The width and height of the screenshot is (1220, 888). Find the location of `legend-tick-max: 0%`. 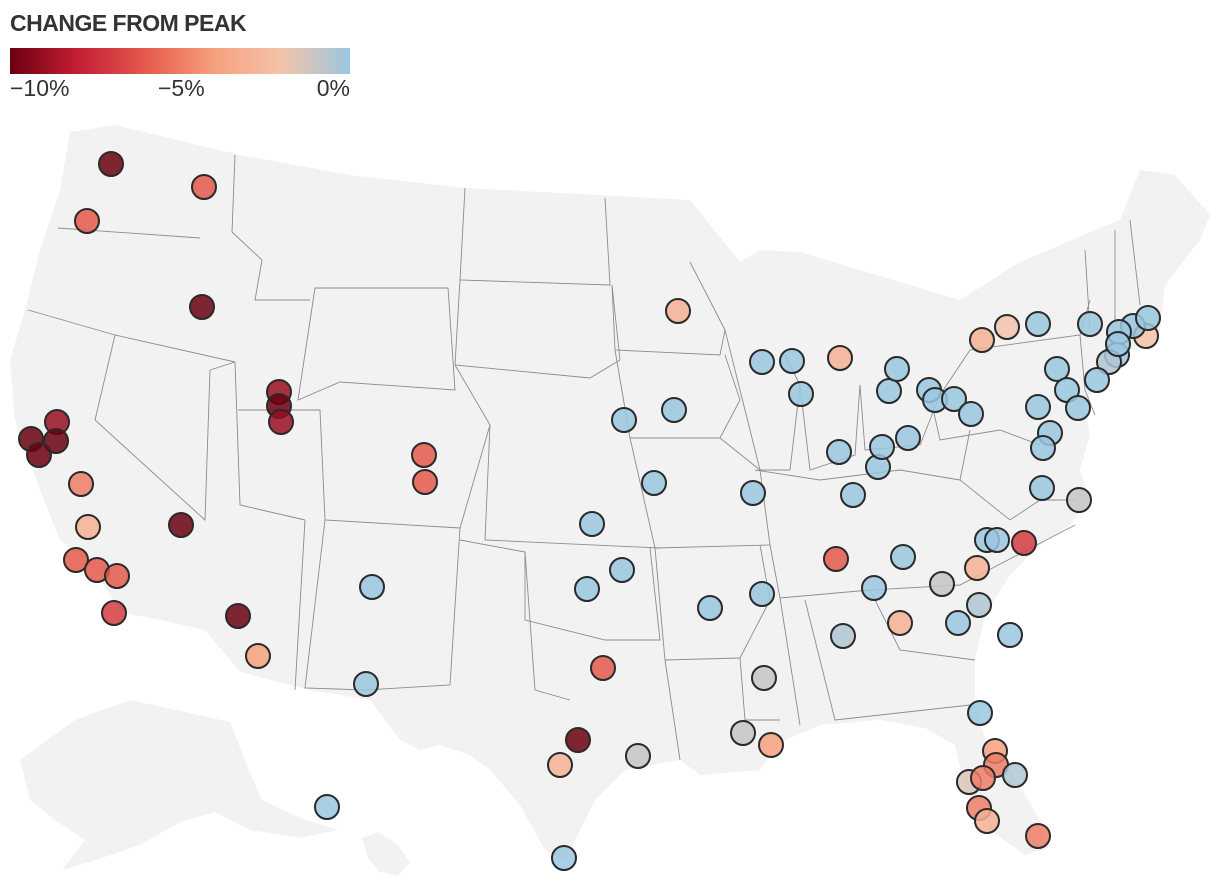

legend-tick-max: 0% is located at coordinates (333, 88).